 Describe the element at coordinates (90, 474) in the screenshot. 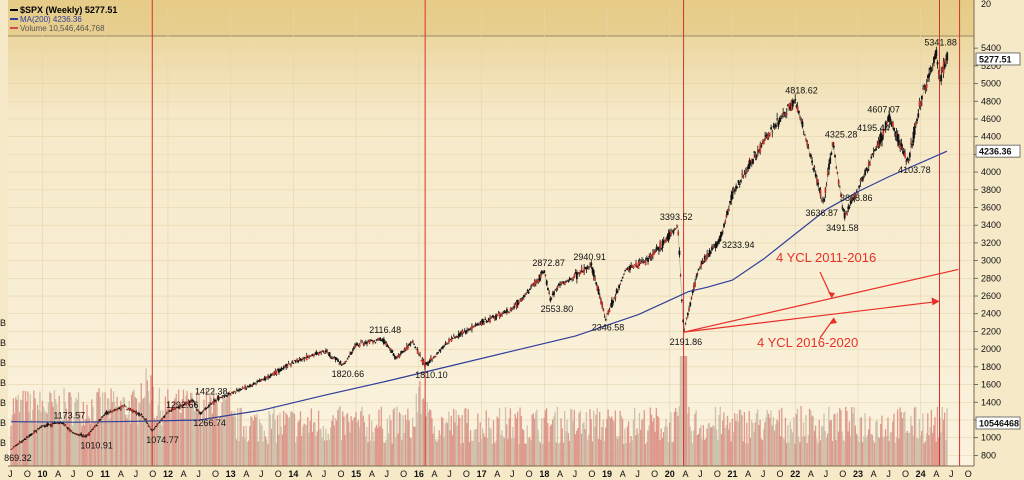

I see `x-month-label: O` at that location.